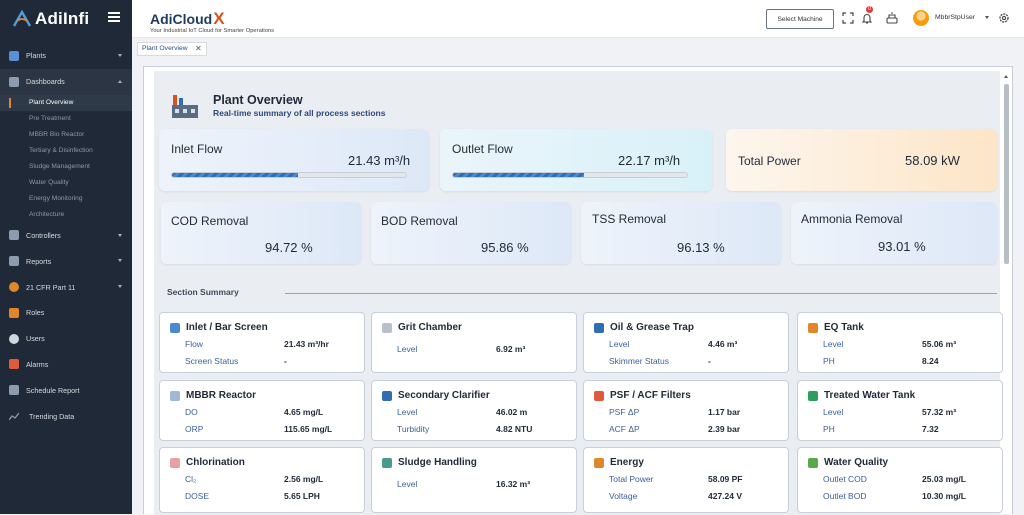  What do you see at coordinates (471, 233) in the screenshot?
I see `kpi-bod-removal: BOD Removal 95.86 %` at bounding box center [471, 233].